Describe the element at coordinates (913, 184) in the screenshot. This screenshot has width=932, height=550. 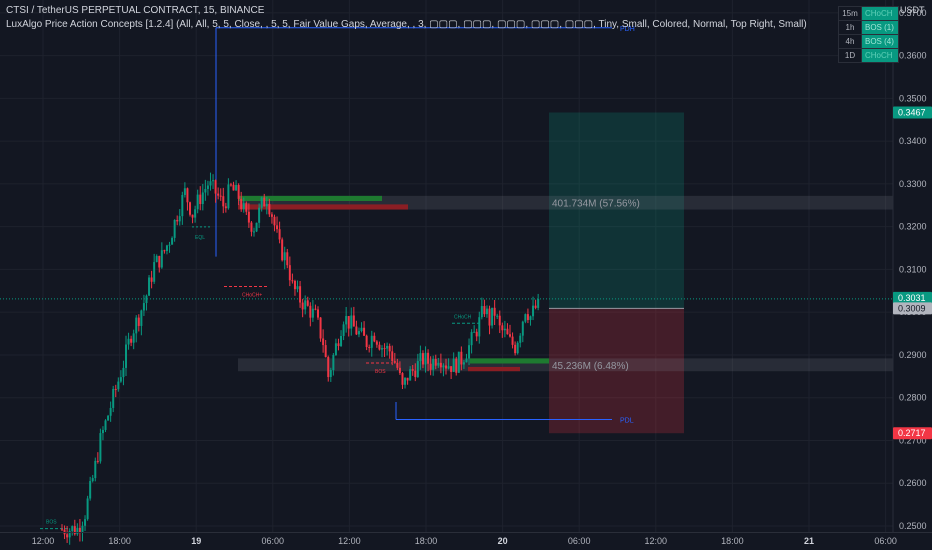
I see `price-tick-label: 0.3300` at that location.